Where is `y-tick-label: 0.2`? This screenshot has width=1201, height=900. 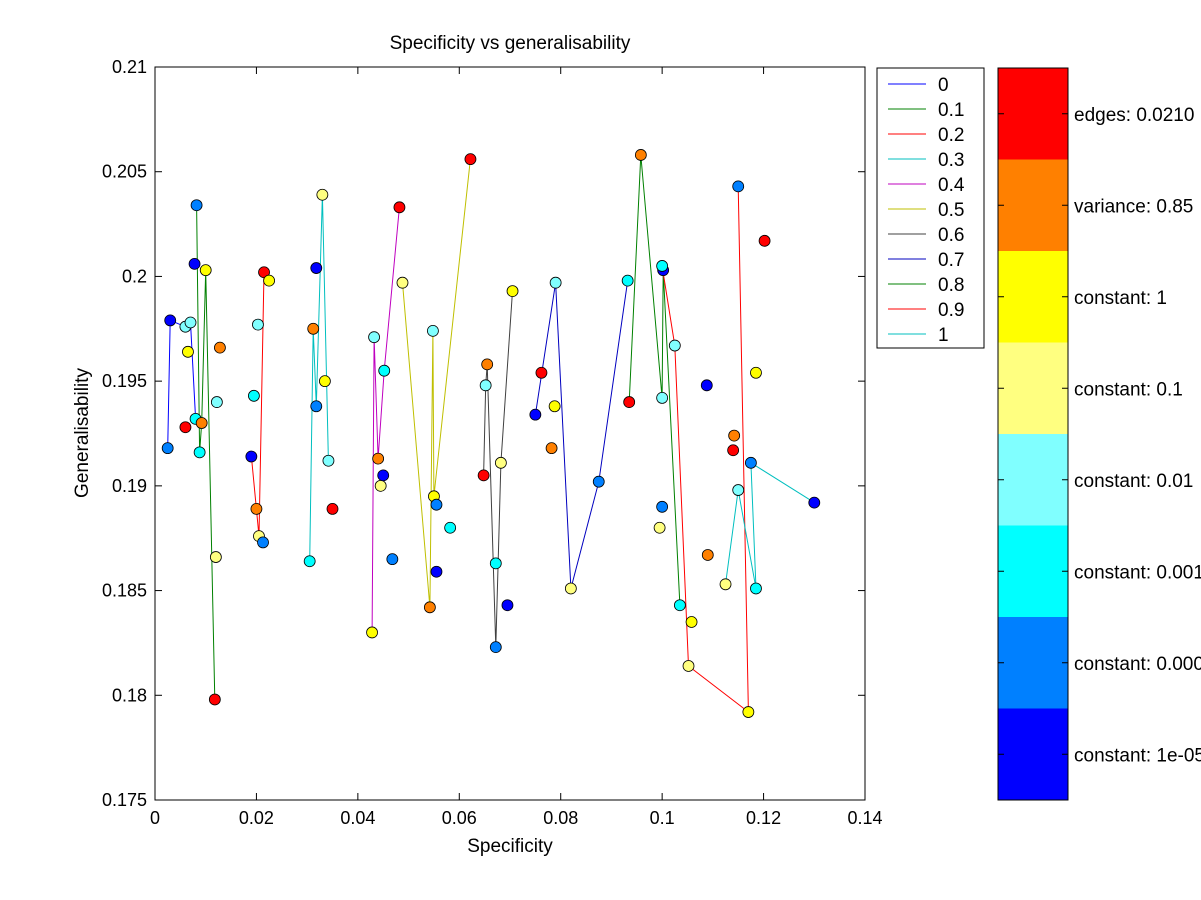 y-tick-label: 0.2 is located at coordinates (134, 276).